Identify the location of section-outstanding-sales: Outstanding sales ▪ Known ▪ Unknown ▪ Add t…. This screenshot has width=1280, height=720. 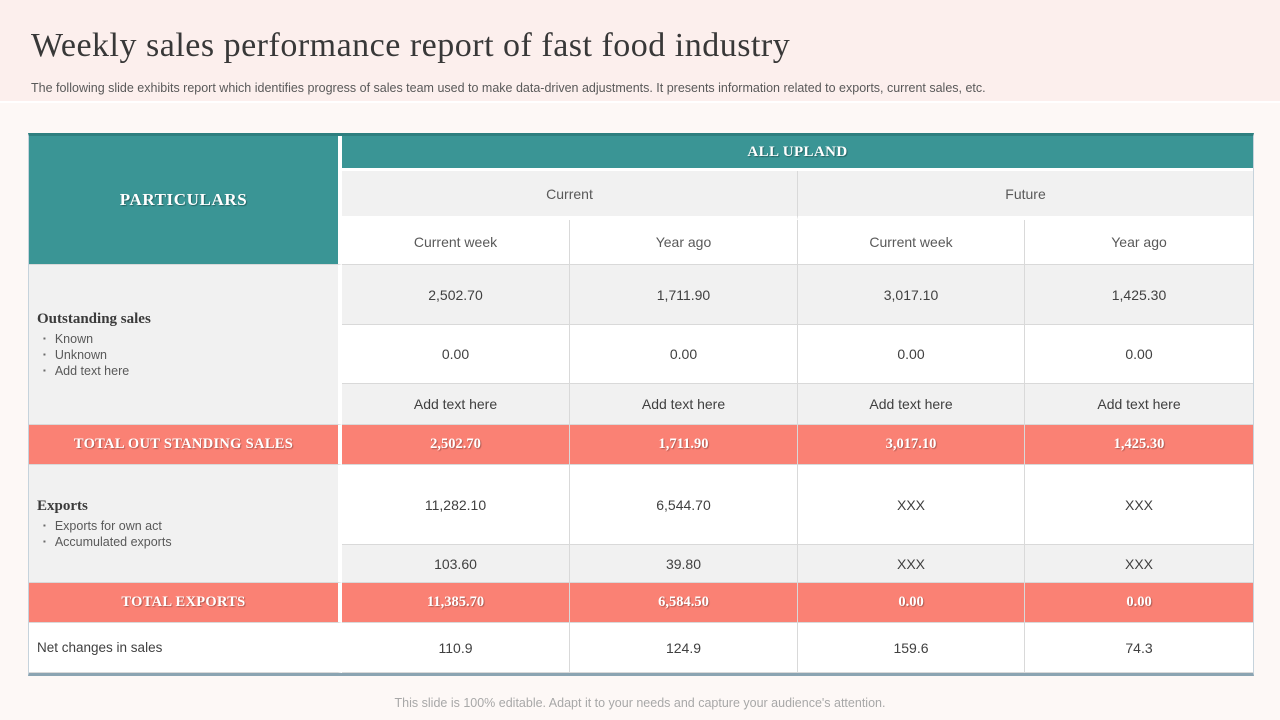
(185, 345).